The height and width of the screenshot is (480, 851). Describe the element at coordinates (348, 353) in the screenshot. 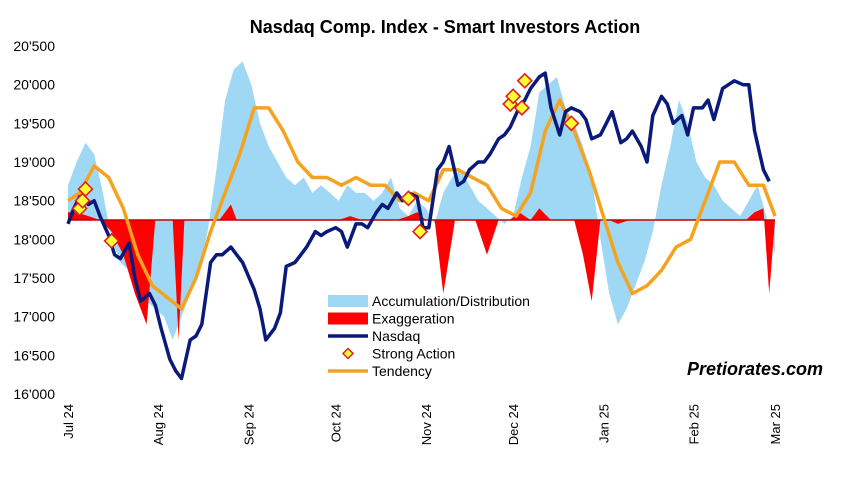

I see `legend-swatch-strong` at that location.